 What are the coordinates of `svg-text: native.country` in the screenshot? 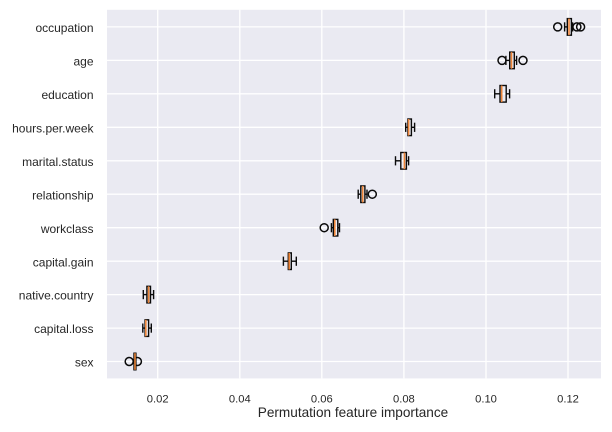 It's located at (56, 296).